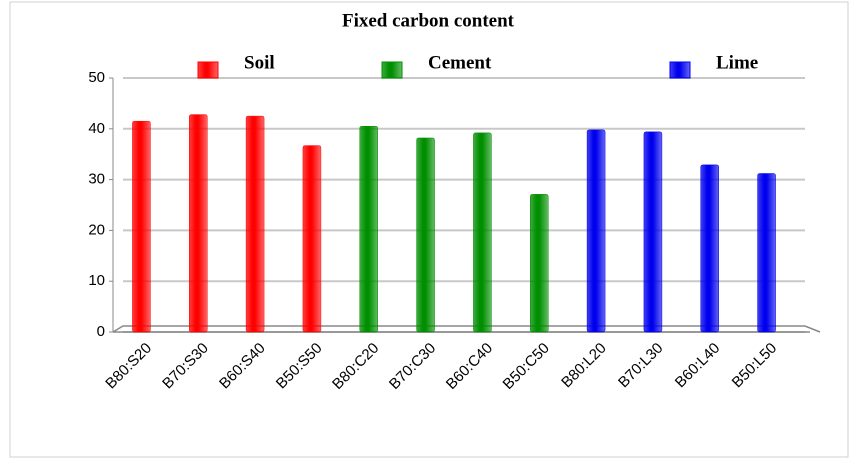 The image size is (850, 459). What do you see at coordinates (584, 366) in the screenshot?
I see `x-tick-label: B80:L20` at bounding box center [584, 366].